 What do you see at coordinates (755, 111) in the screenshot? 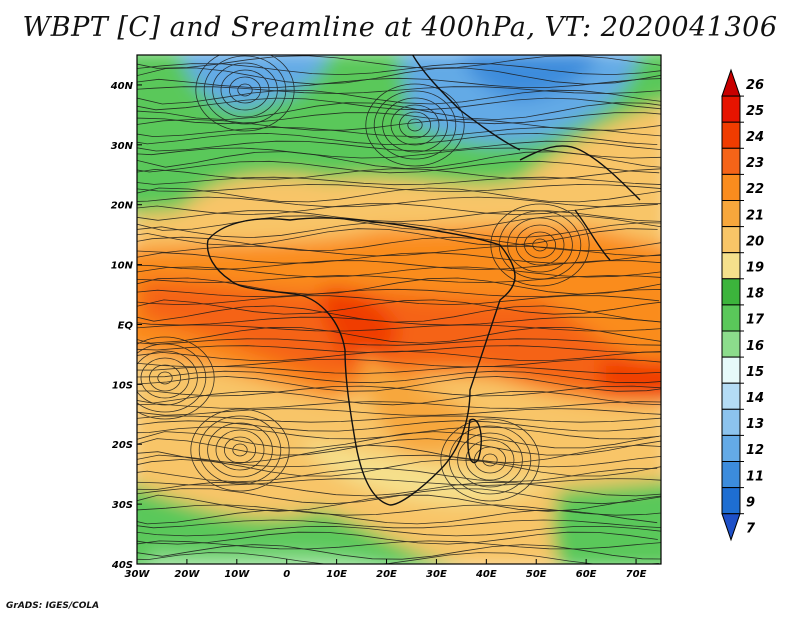
I see `colorbar-label: 25` at bounding box center [755, 111].